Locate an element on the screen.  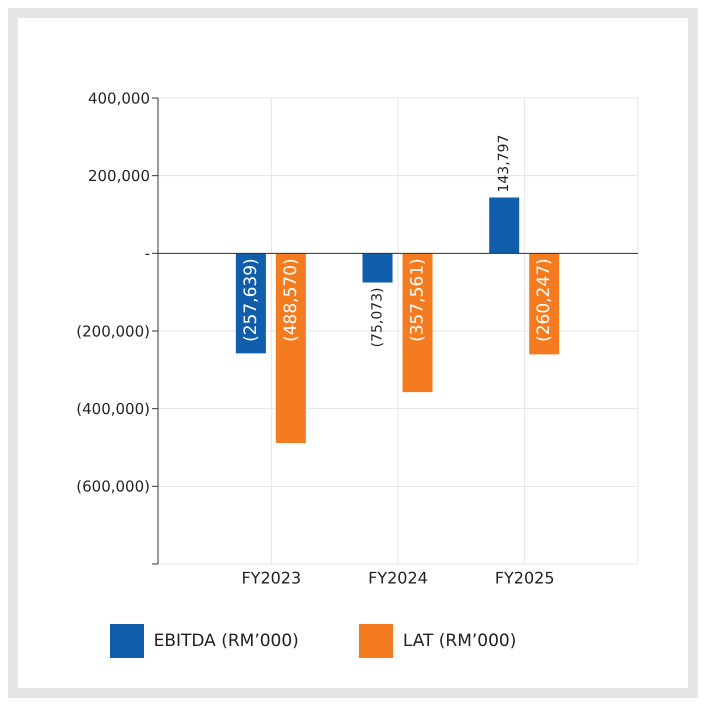
y-tick-label: (400,000) is located at coordinates (113, 409).